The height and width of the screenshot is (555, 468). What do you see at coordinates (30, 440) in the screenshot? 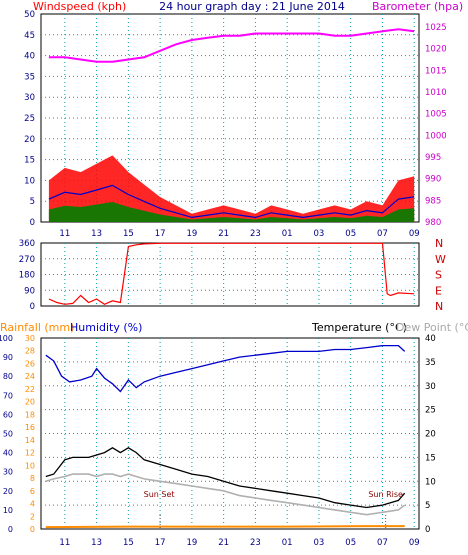
I see `rainfall-tick-label: 14` at bounding box center [30, 440].